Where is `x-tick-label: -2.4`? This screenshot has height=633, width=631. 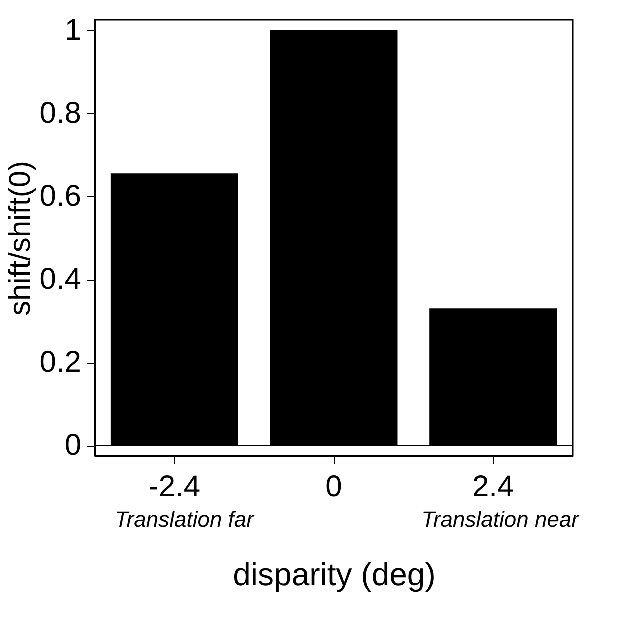 x-tick-label: -2.4 is located at coordinates (174, 487).